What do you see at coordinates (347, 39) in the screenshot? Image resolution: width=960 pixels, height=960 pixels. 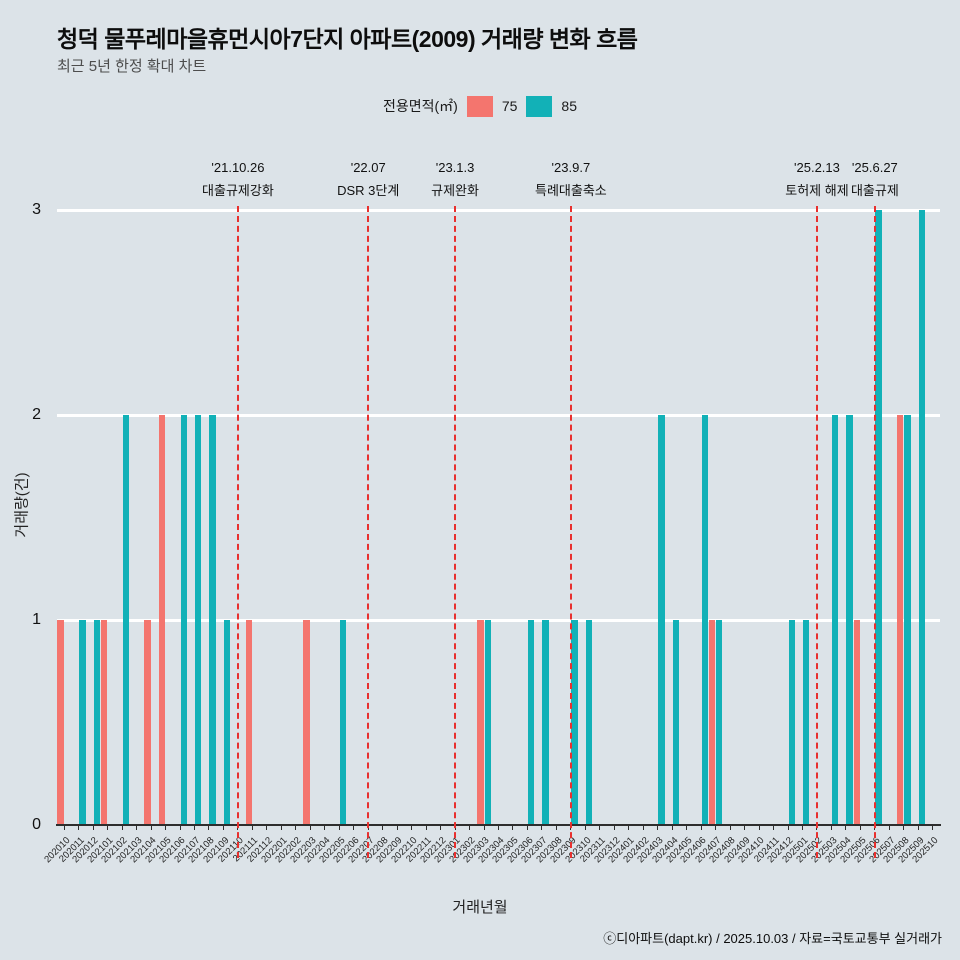 I see `page-title: 청덕 물푸레마을휴먼시아7단지 아파트(2009) 거래량 변화 흐름` at bounding box center [347, 39].